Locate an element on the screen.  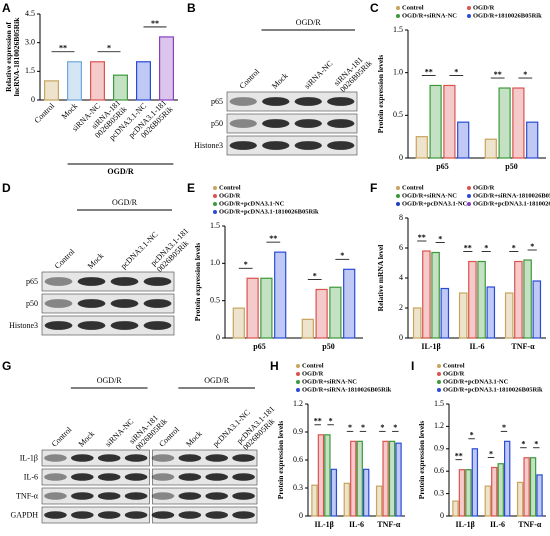
y-axis-label-line: lncRNA-1810026B05Rik is located at coordinates (16, 57).